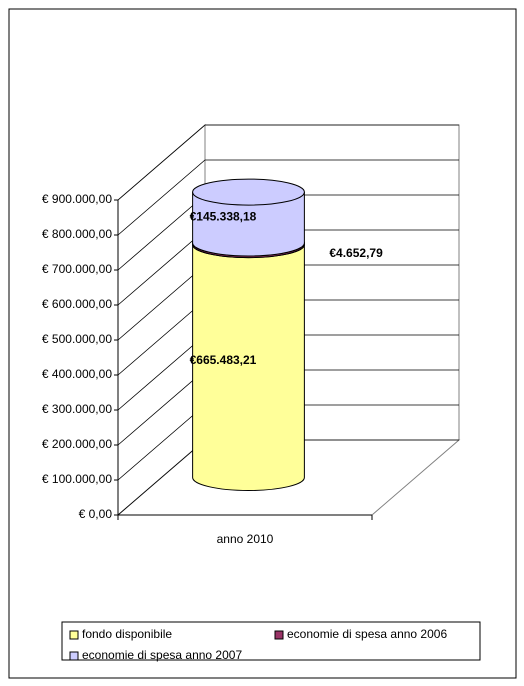  I want to click on y-tick-label: € 300.000,00, so click(77, 409).